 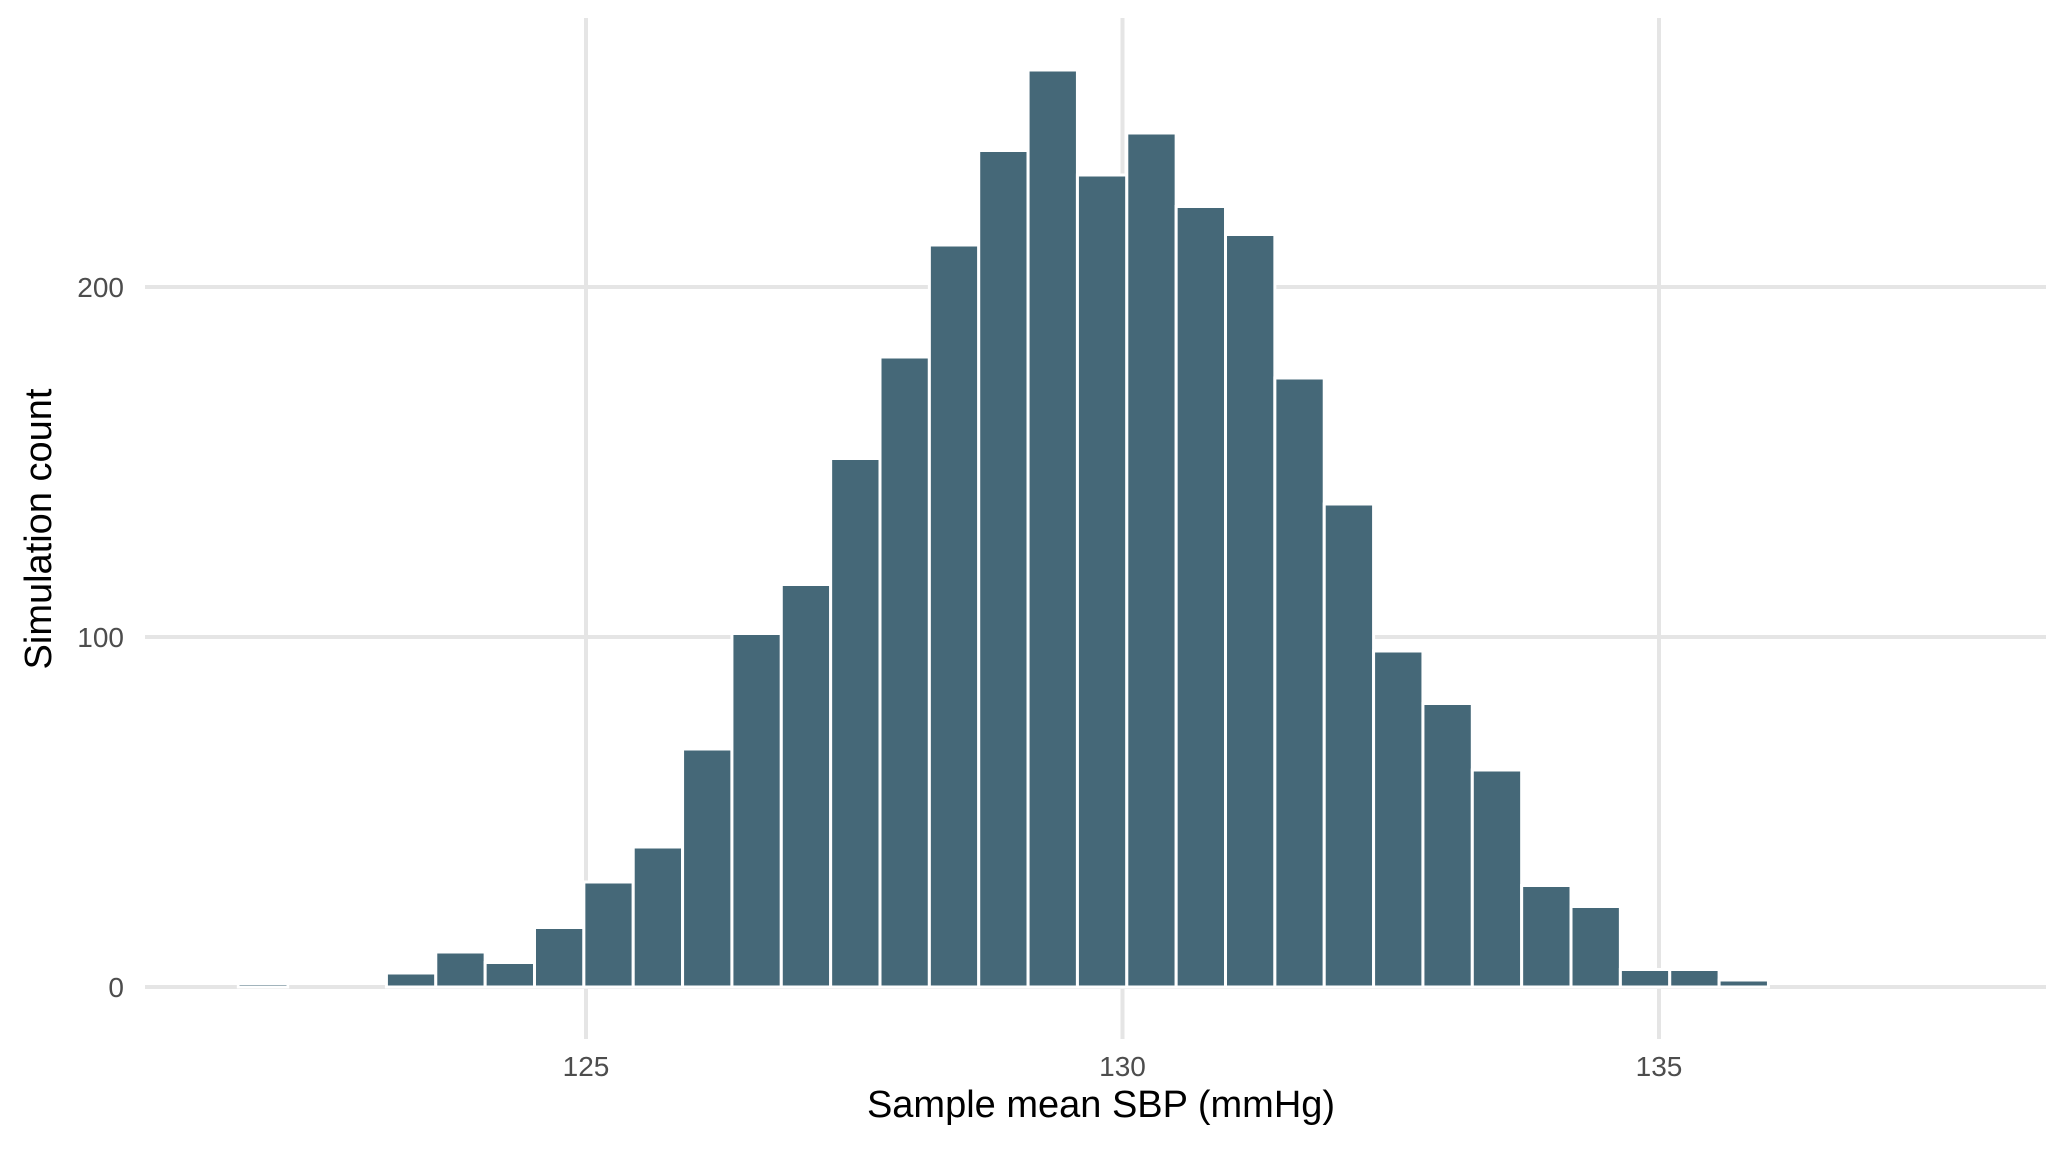 I want to click on x-tick-label-125: 125, so click(x=586, y=1066).